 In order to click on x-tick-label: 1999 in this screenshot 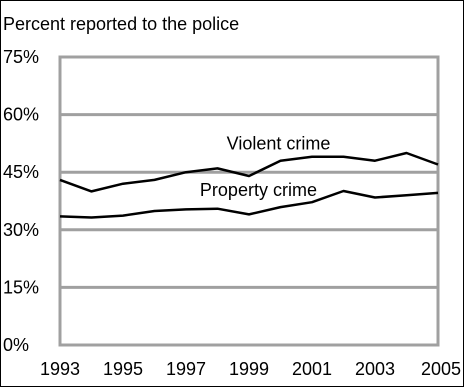, I will do `click(249, 369)`.